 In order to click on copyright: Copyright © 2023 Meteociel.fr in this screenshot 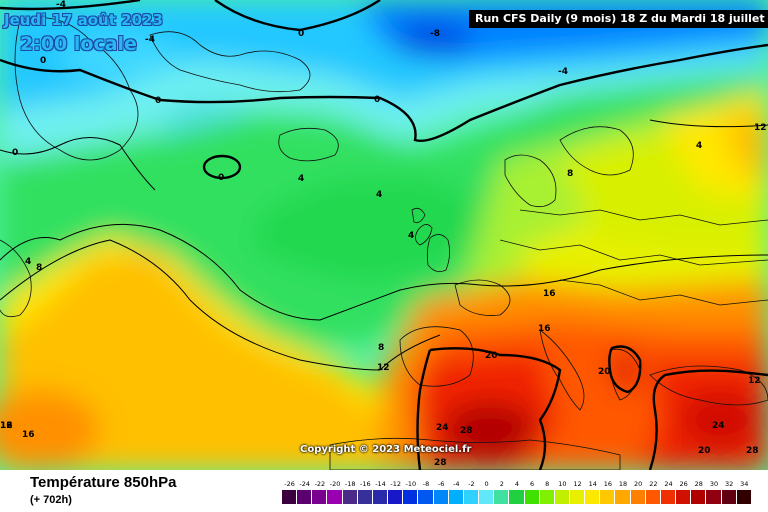, I will do `click(386, 449)`.